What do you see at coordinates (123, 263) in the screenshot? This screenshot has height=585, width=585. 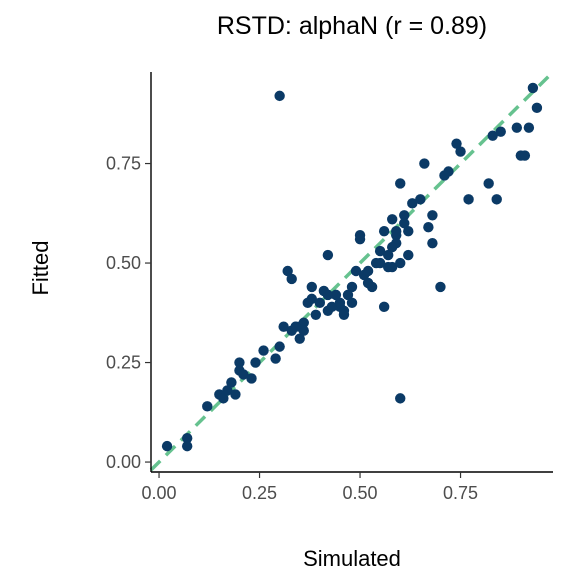 I see `y-tick-label: 0.50` at bounding box center [123, 263].